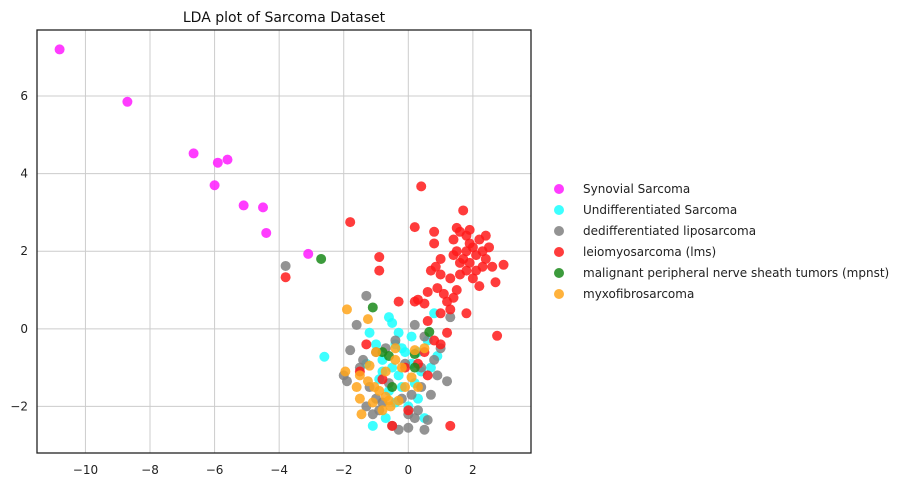 This screenshot has width=905, height=487. I want to click on y-tick-label: 4, so click(24, 174).